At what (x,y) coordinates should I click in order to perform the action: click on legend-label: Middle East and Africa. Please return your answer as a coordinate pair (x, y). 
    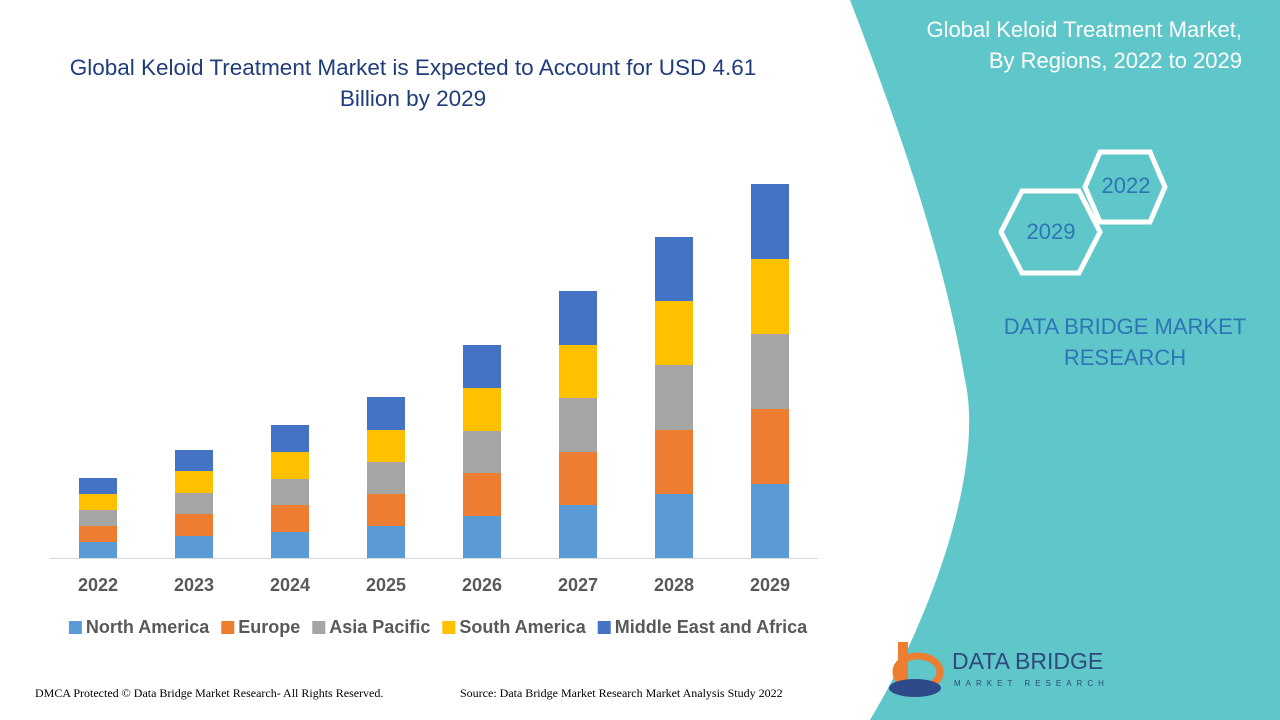
    Looking at the image, I should click on (711, 627).